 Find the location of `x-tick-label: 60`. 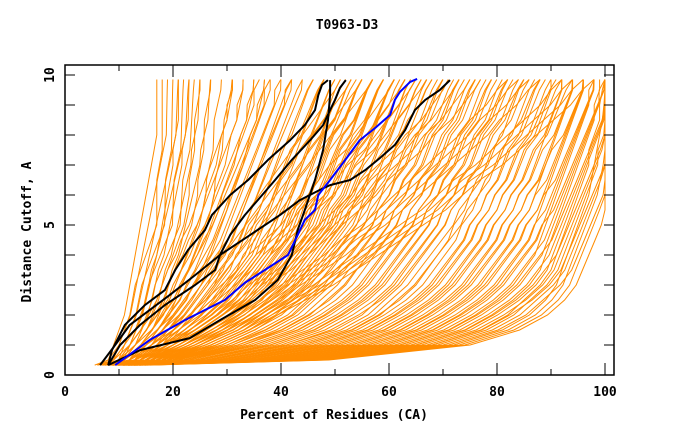

x-tick-label: 60 is located at coordinates (389, 392).